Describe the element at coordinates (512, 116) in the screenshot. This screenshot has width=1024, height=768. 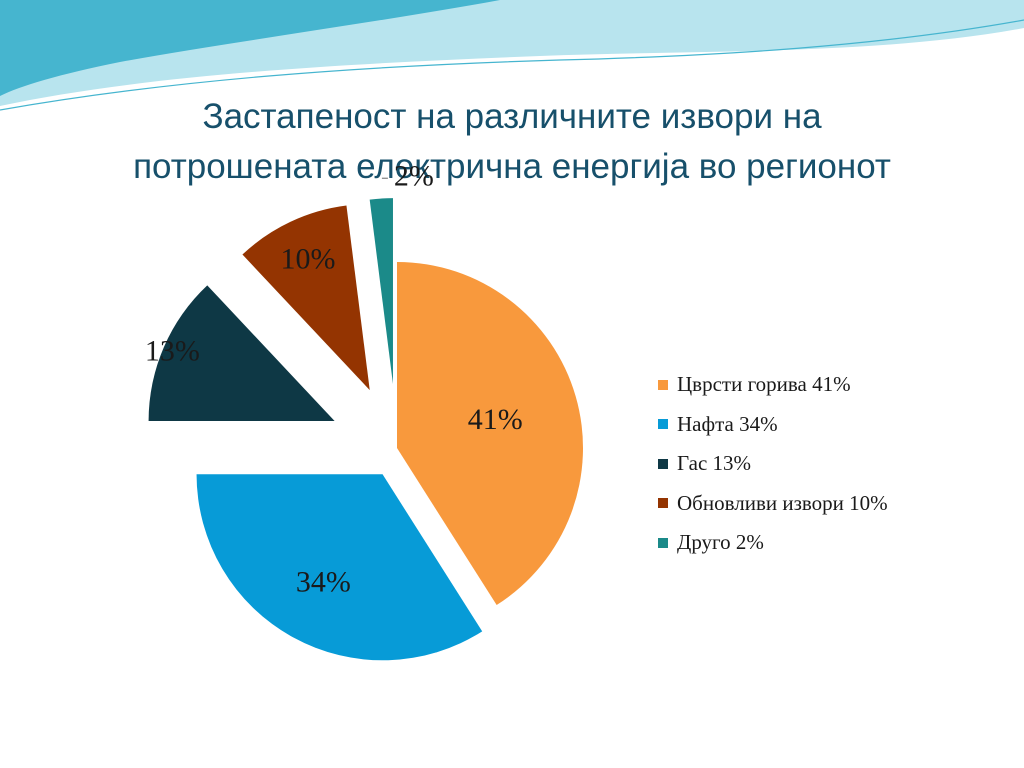
I see `title-line-1: Застапеност на различните извори на` at that location.